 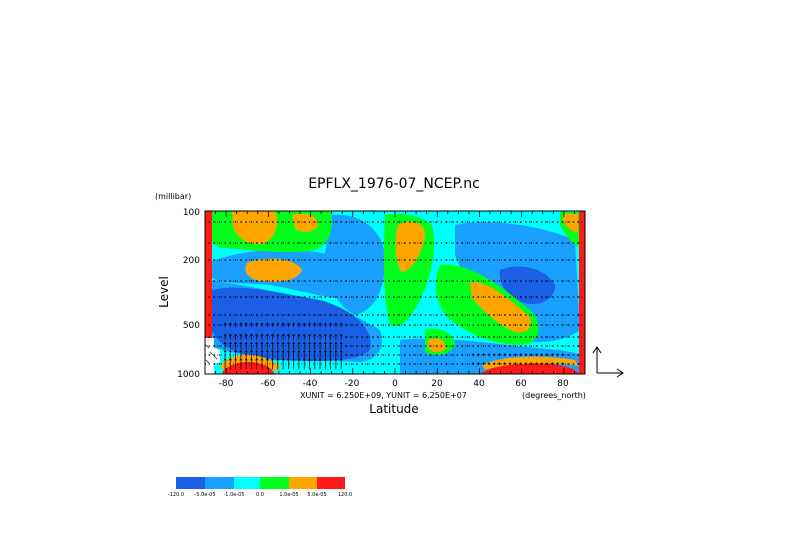 What do you see at coordinates (260, 495) in the screenshot?
I see `colorbar-label-4: 0.0` at bounding box center [260, 495].